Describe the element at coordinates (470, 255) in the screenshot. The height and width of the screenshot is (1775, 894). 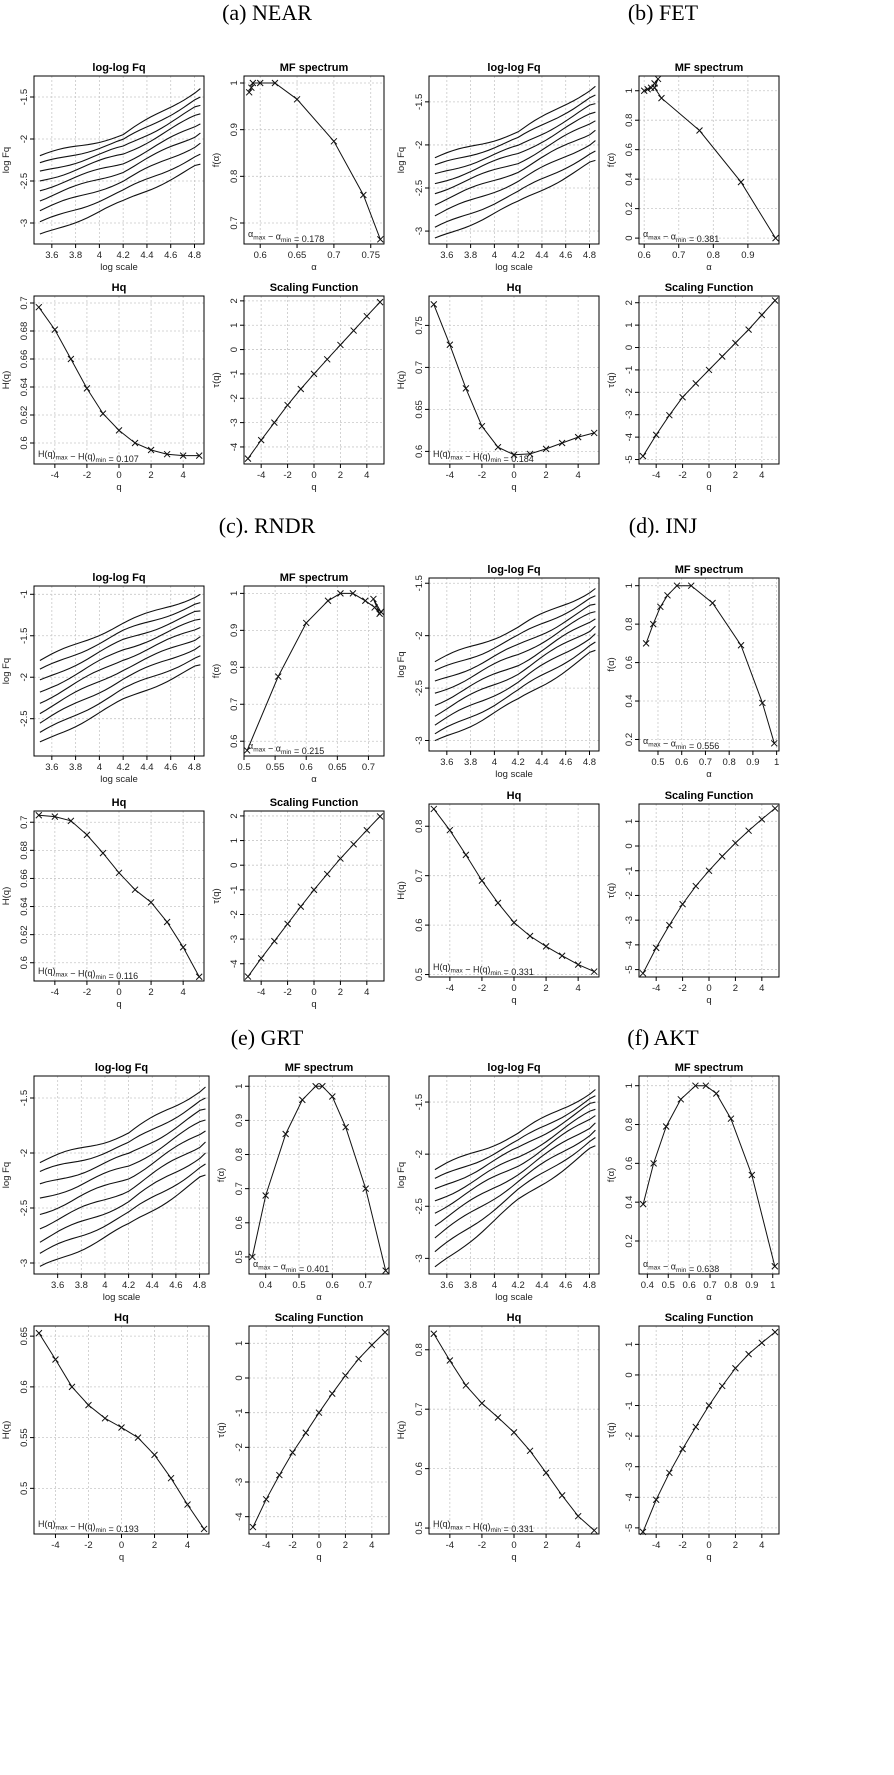
I see `fet-fq-xtick-label-1: 3.8` at that location.